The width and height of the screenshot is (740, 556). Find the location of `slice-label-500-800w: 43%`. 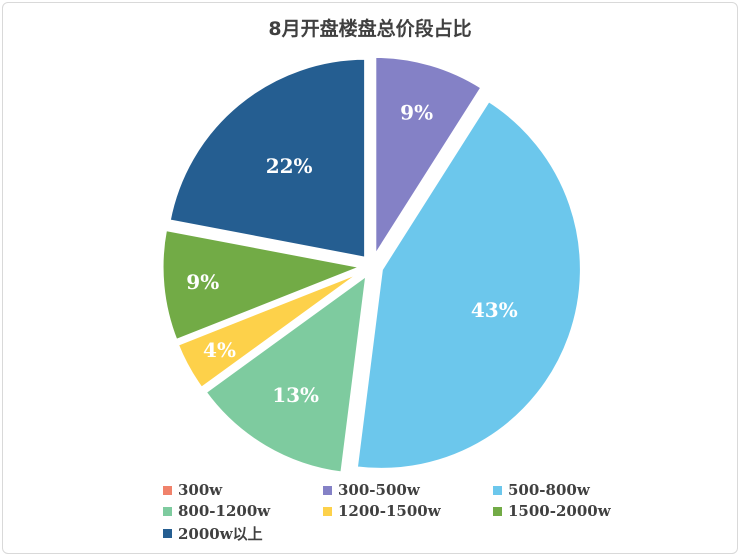

slice-label-500-800w: 43% is located at coordinates (494, 310).